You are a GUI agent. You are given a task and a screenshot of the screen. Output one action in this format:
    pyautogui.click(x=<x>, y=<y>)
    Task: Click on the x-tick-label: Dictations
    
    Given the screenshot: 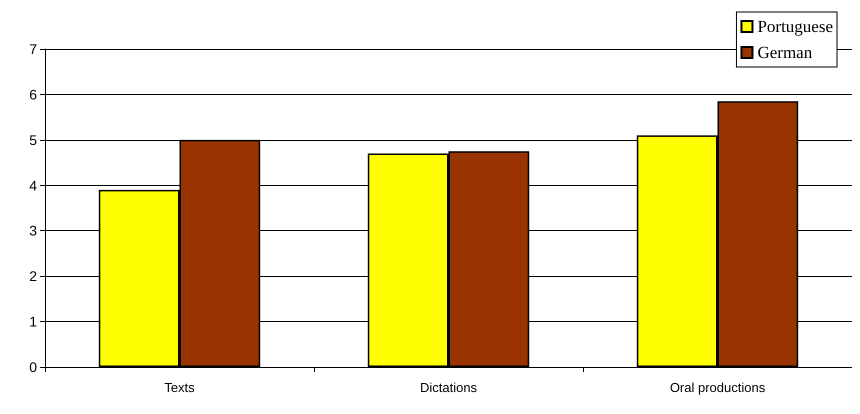 What is the action you would take?
    pyautogui.click(x=449, y=387)
    